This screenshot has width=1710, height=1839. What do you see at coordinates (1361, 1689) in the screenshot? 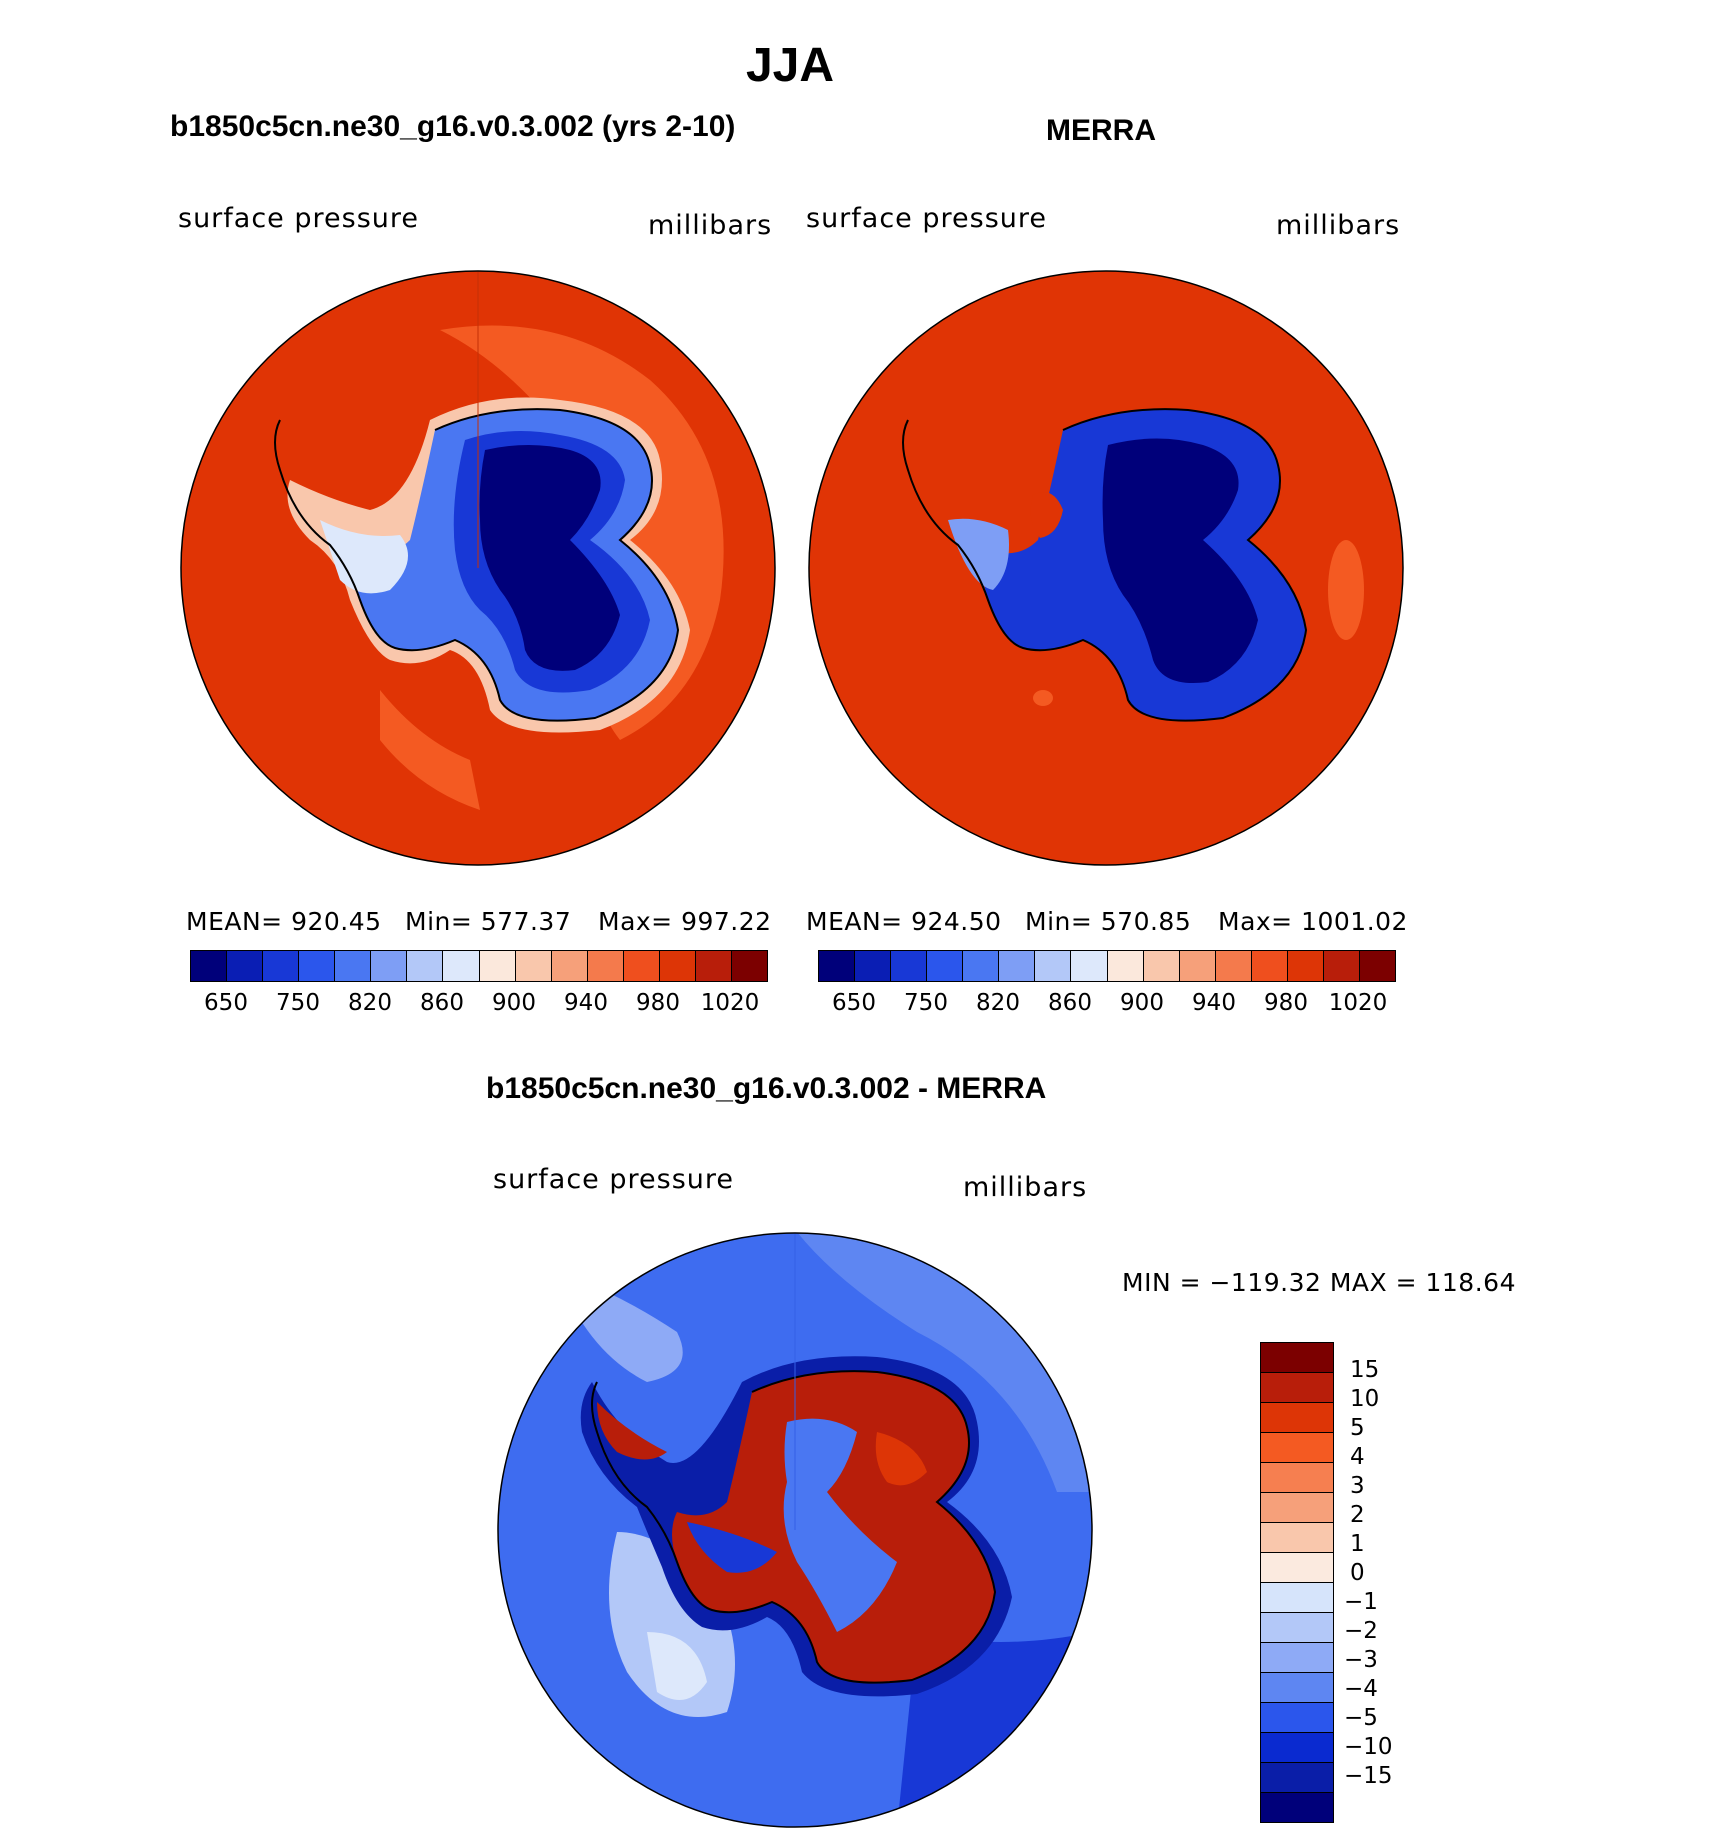
I see `colorbar-tick-label: −4` at bounding box center [1361, 1689].